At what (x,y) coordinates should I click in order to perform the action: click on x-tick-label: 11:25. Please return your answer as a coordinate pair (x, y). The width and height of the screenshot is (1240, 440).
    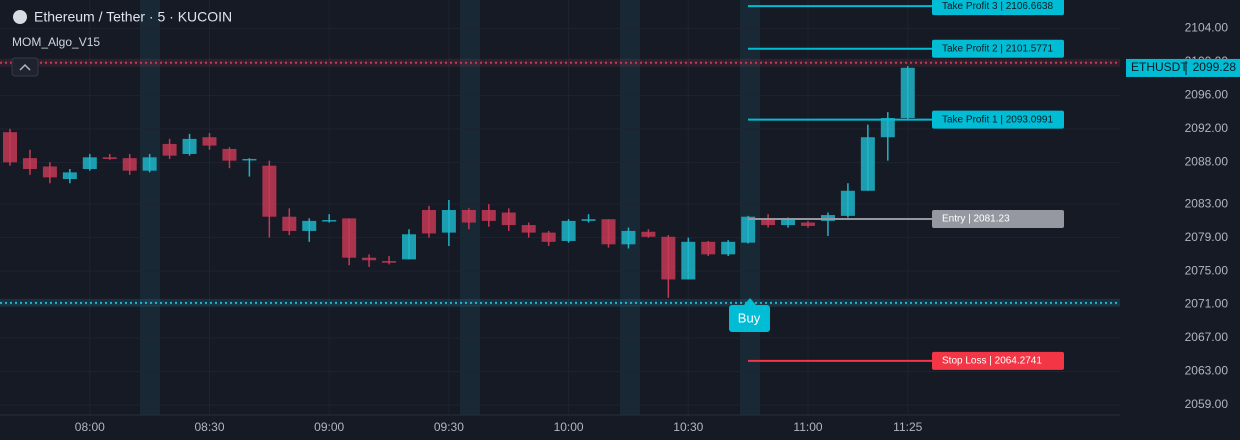
    Looking at the image, I should click on (907, 427).